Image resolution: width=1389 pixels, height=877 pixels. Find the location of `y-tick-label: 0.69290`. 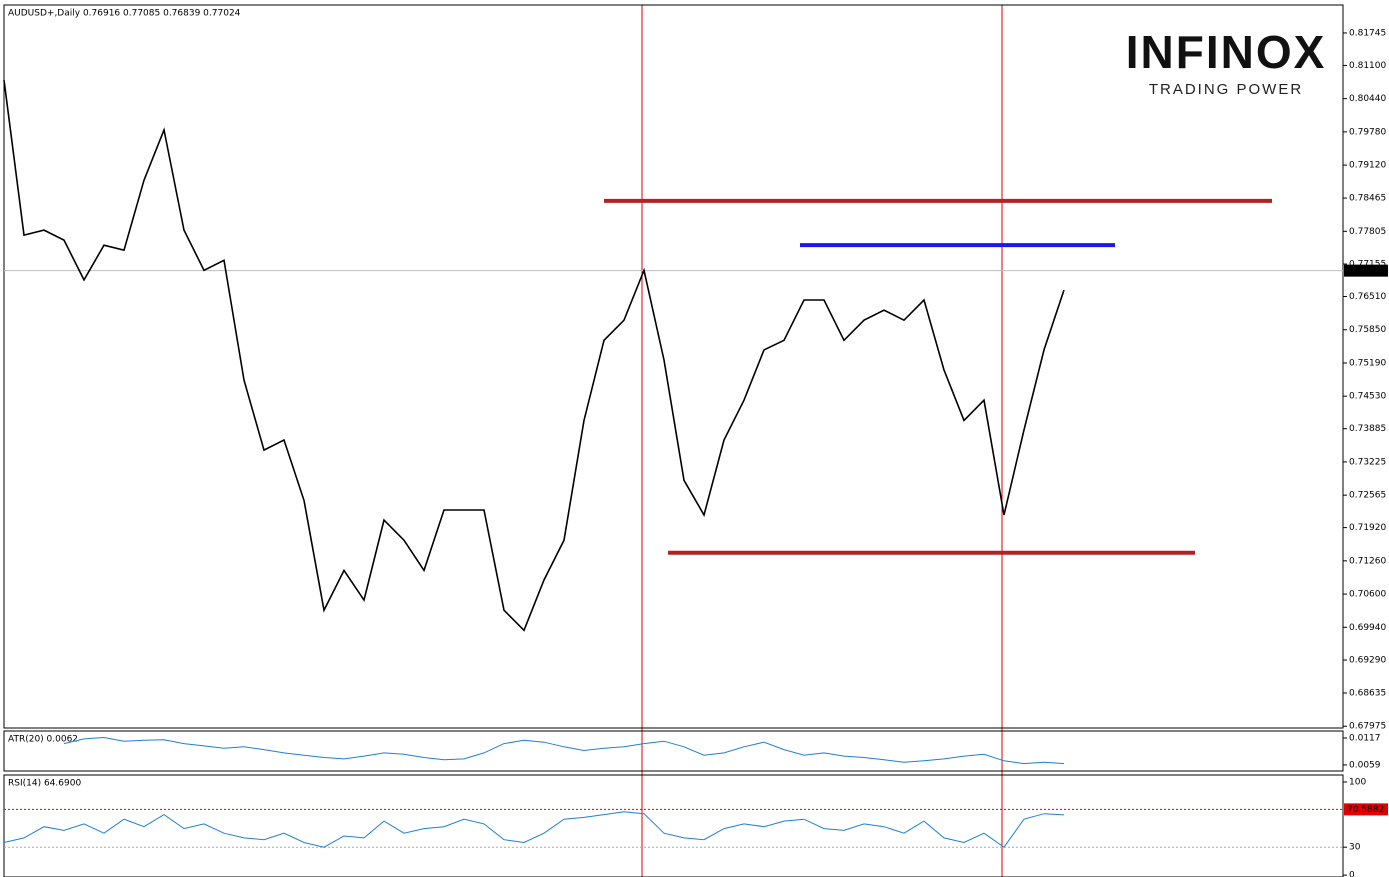

y-tick-label: 0.69290 is located at coordinates (1367, 661).